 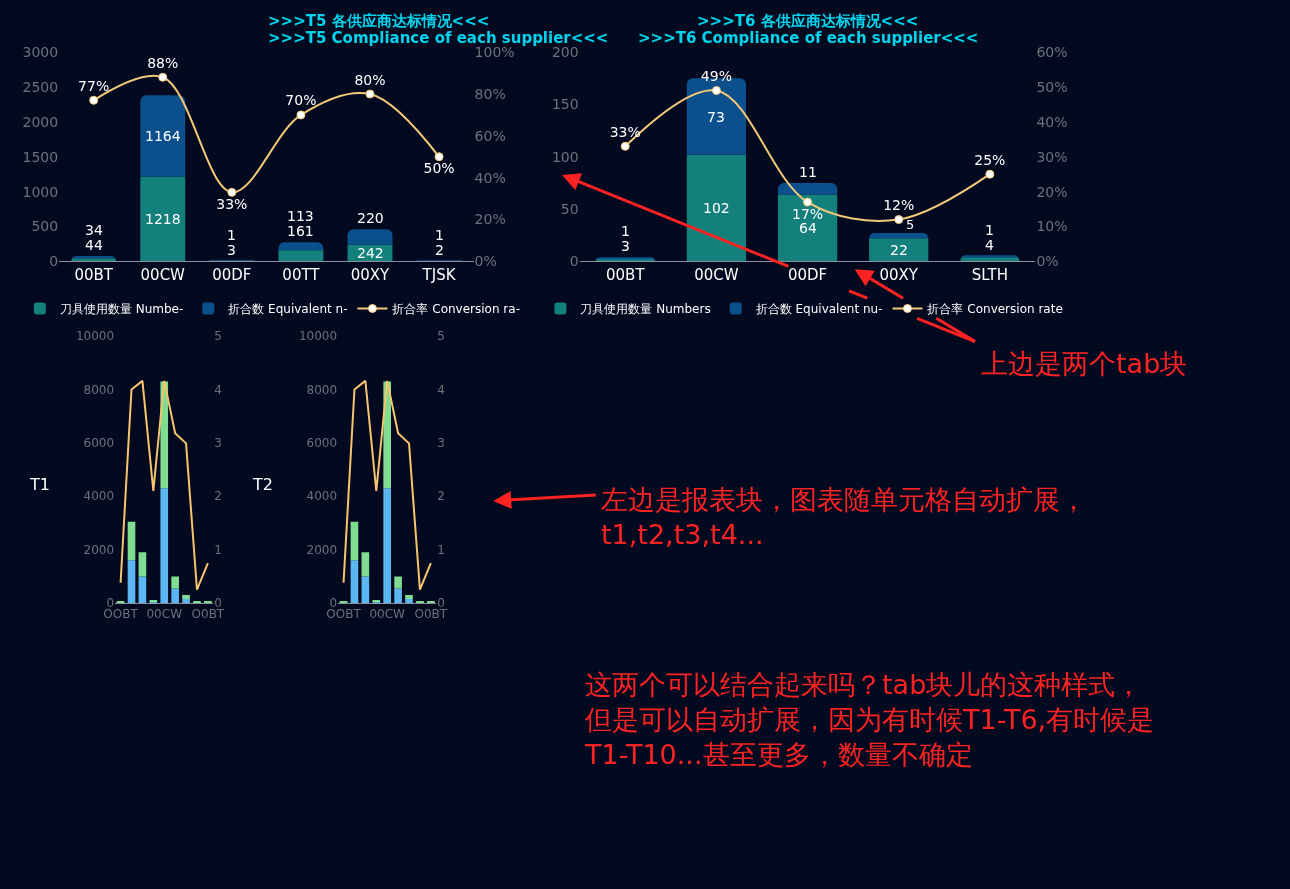 What do you see at coordinates (716, 117) in the screenshot?
I see `data-label: 73` at bounding box center [716, 117].